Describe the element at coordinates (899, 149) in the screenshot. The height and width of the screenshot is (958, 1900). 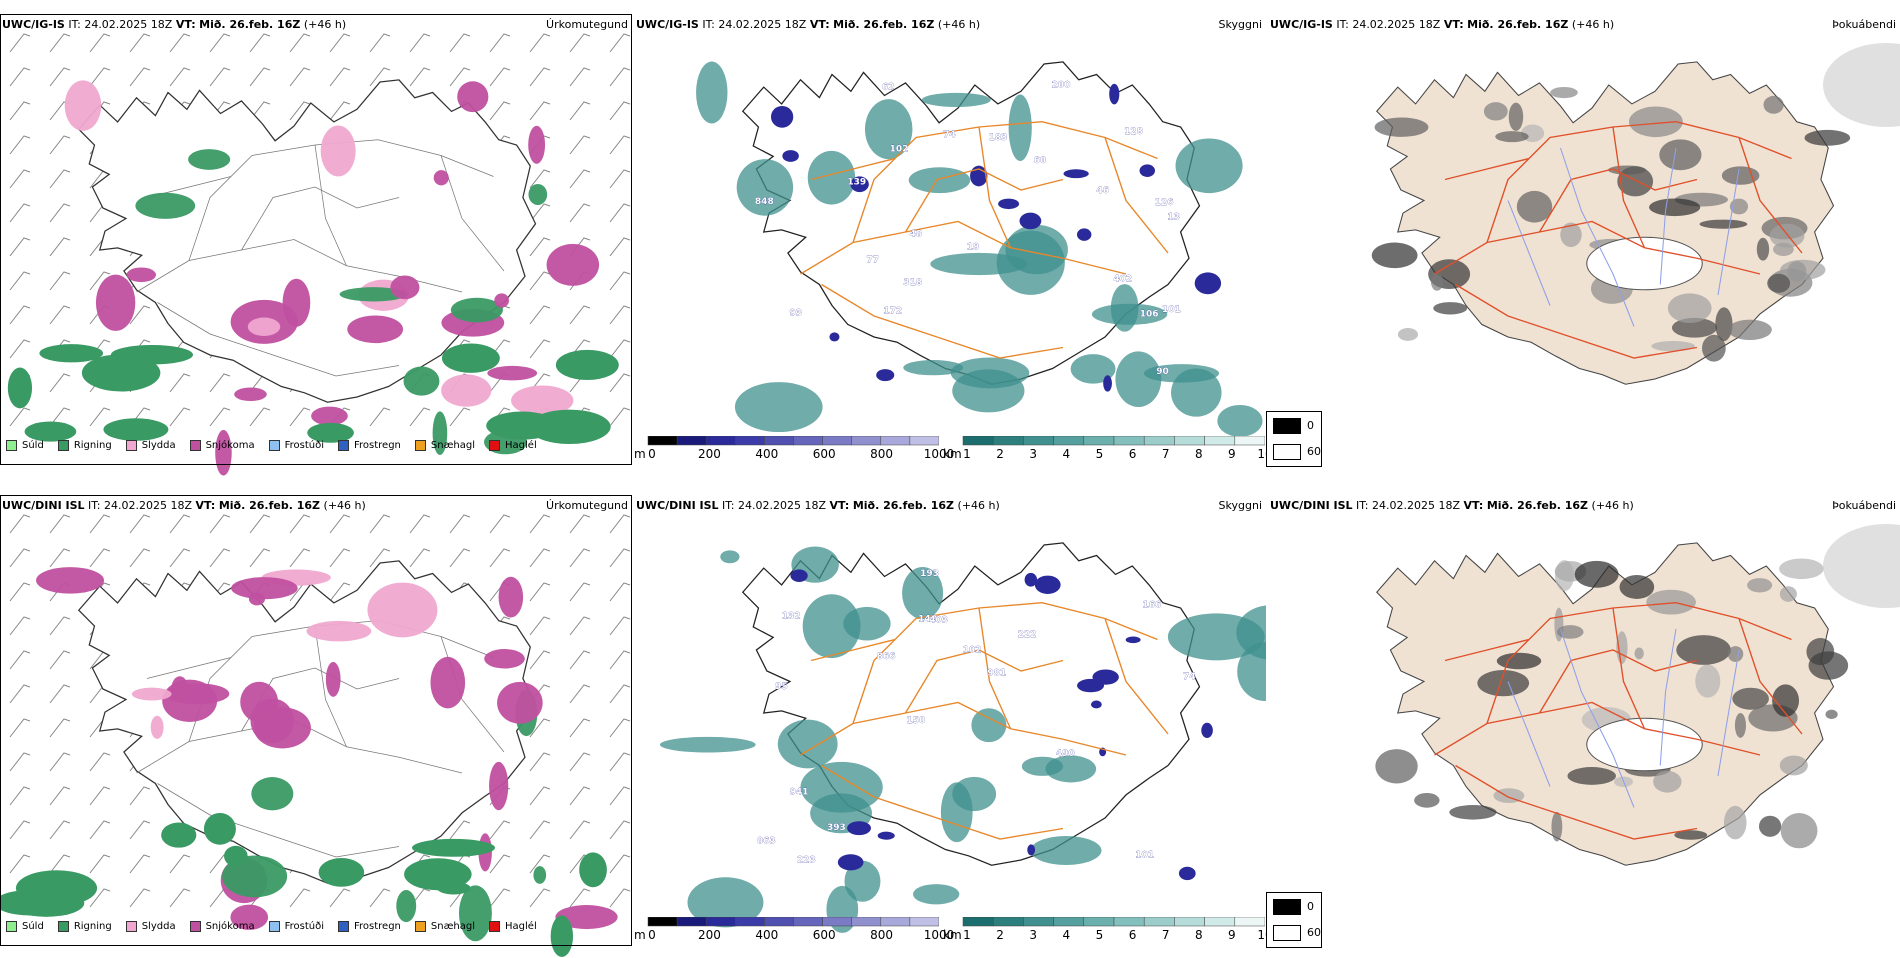
I see `ceiling-value-label: 102` at that location.